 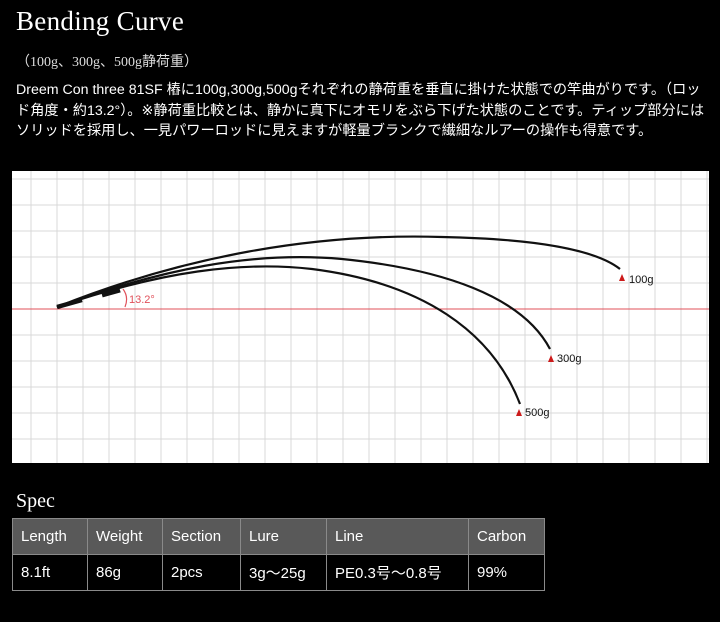 I want to click on load-label-500g: 500g, so click(x=537, y=413).